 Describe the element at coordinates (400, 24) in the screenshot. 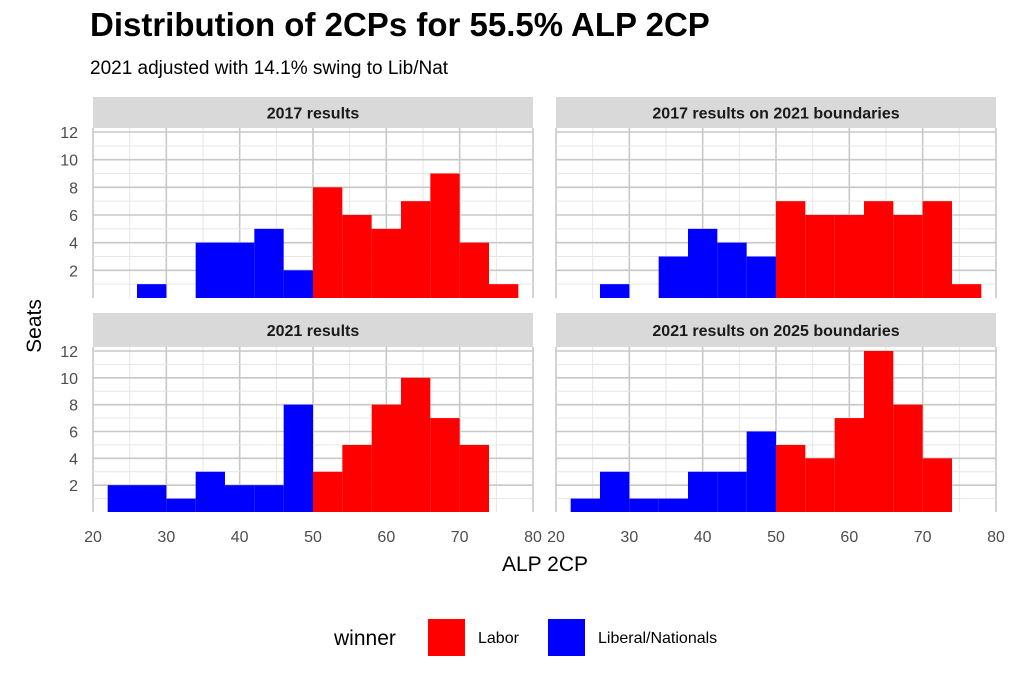

I see `chart-title: Distribution of 2CPs for 55.5% ALP 2CP` at that location.